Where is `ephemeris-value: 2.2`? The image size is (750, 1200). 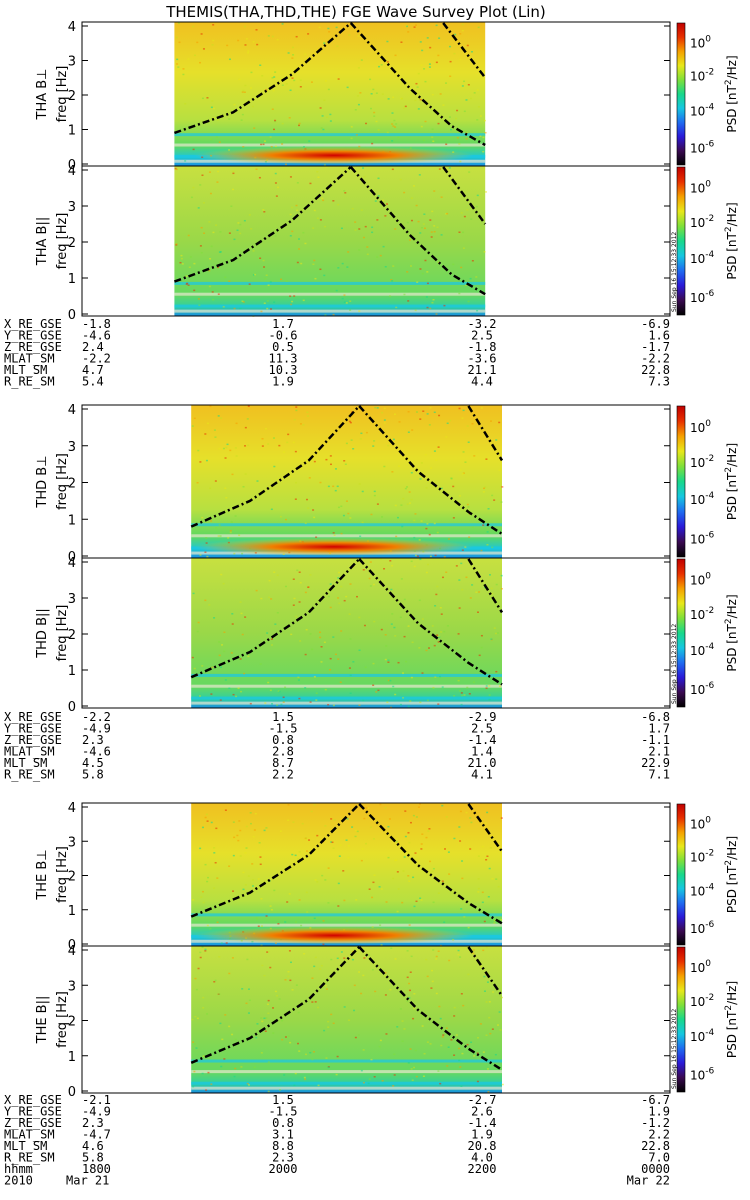
ephemeris-value: 2.2 is located at coordinates (283, 775).